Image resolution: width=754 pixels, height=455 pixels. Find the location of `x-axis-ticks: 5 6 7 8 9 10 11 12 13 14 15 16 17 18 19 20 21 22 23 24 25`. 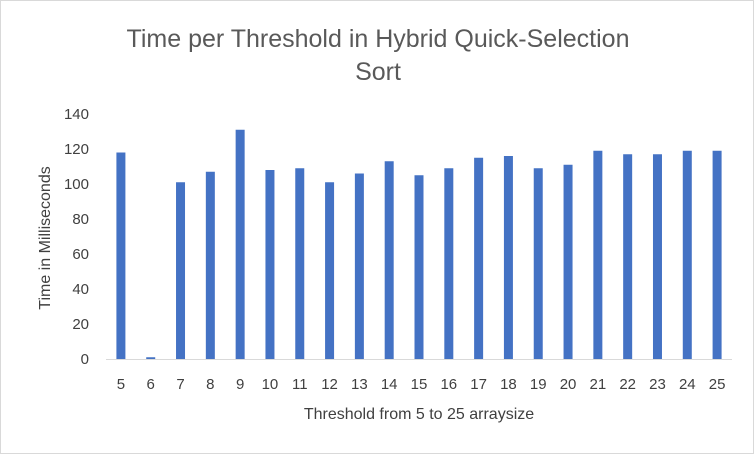

x-axis-ticks: 5 6 7 8 9 10 11 12 13 14 15 16 17 18 19 20 21 22 23 24 25 is located at coordinates (421, 384).